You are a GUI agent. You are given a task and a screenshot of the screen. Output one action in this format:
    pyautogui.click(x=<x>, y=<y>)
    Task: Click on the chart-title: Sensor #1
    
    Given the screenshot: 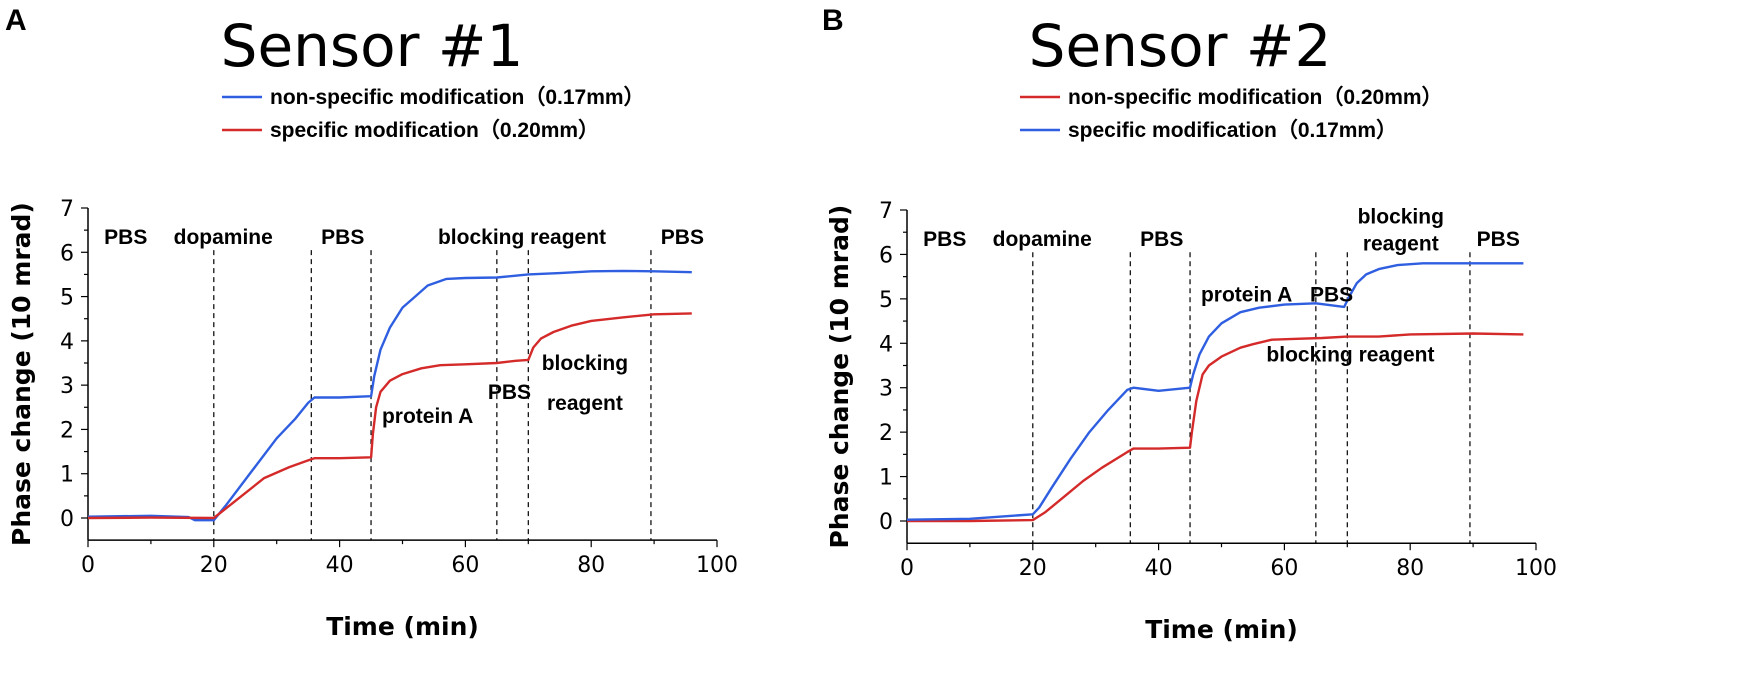 What is the action you would take?
    pyautogui.click(x=372, y=46)
    